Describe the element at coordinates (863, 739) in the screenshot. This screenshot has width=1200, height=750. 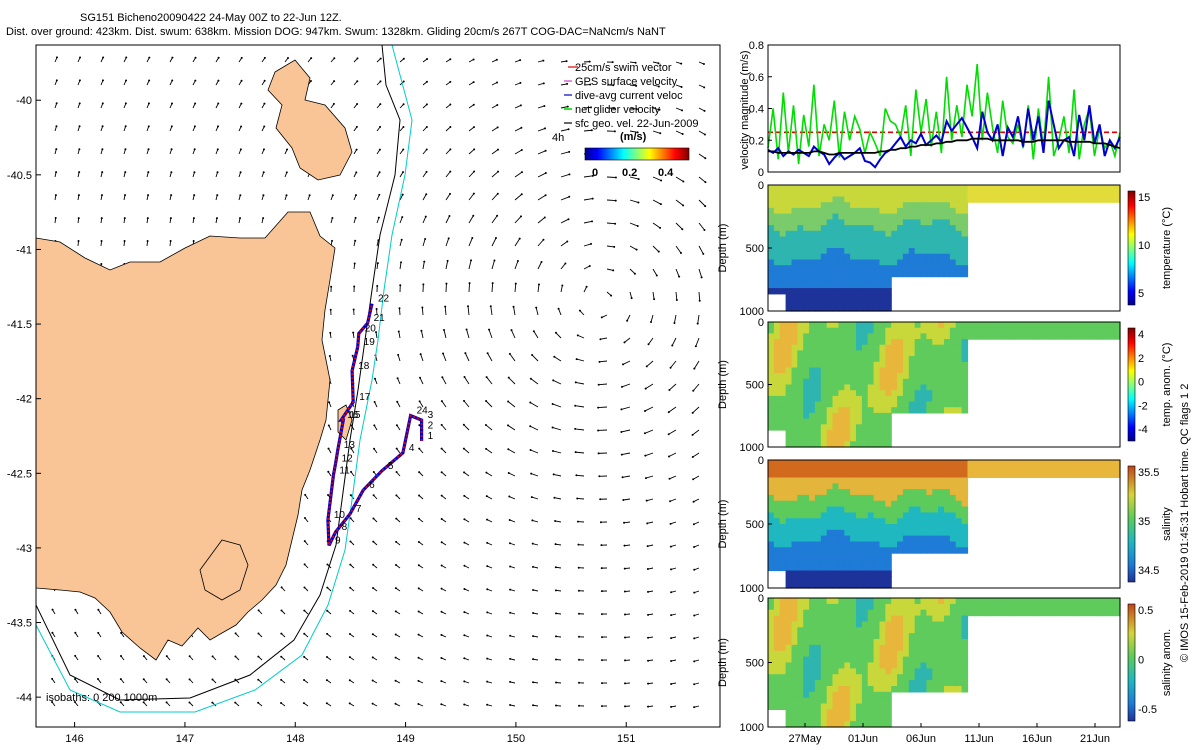
I see `section-xtick-label: 01Jun` at that location.